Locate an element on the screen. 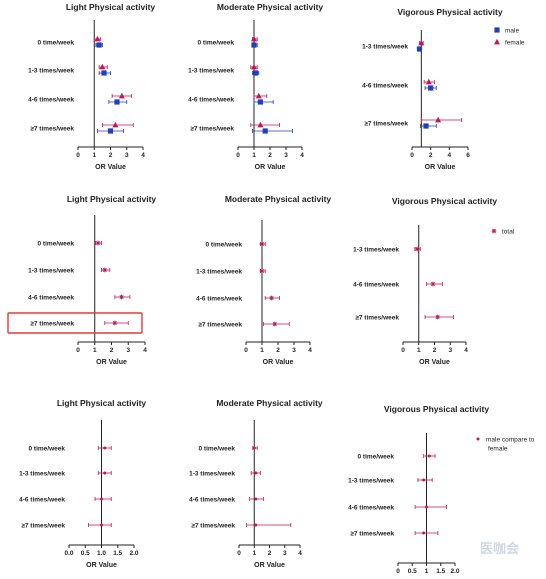  highlight-box is located at coordinates (75, 323).